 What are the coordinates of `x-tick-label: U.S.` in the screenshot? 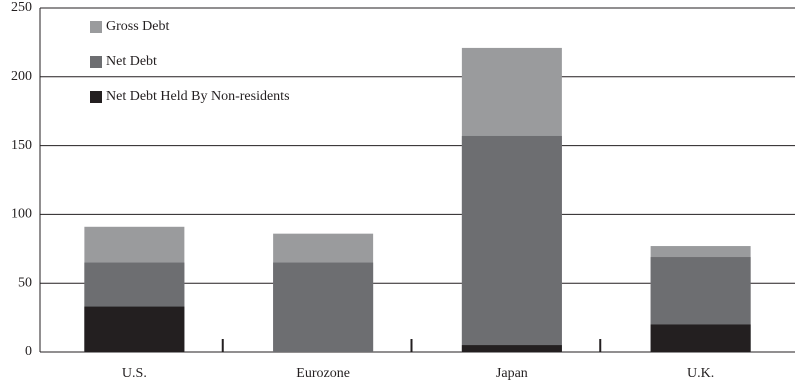 It's located at (134, 373).